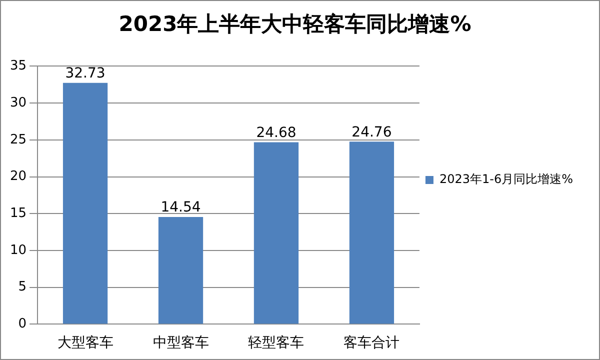  What do you see at coordinates (276, 343) in the screenshot?
I see `x-tick-label: 轻型客车` at bounding box center [276, 343].